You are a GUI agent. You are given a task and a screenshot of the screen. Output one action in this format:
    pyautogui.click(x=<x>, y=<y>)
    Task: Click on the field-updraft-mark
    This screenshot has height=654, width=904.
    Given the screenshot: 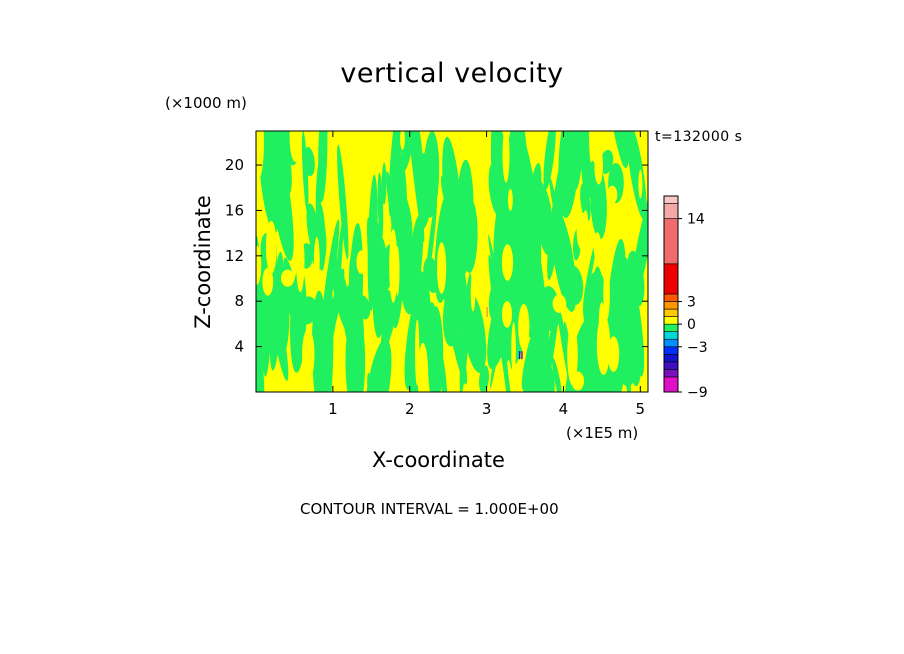 What is the action you would take?
    pyautogui.click(x=487, y=311)
    